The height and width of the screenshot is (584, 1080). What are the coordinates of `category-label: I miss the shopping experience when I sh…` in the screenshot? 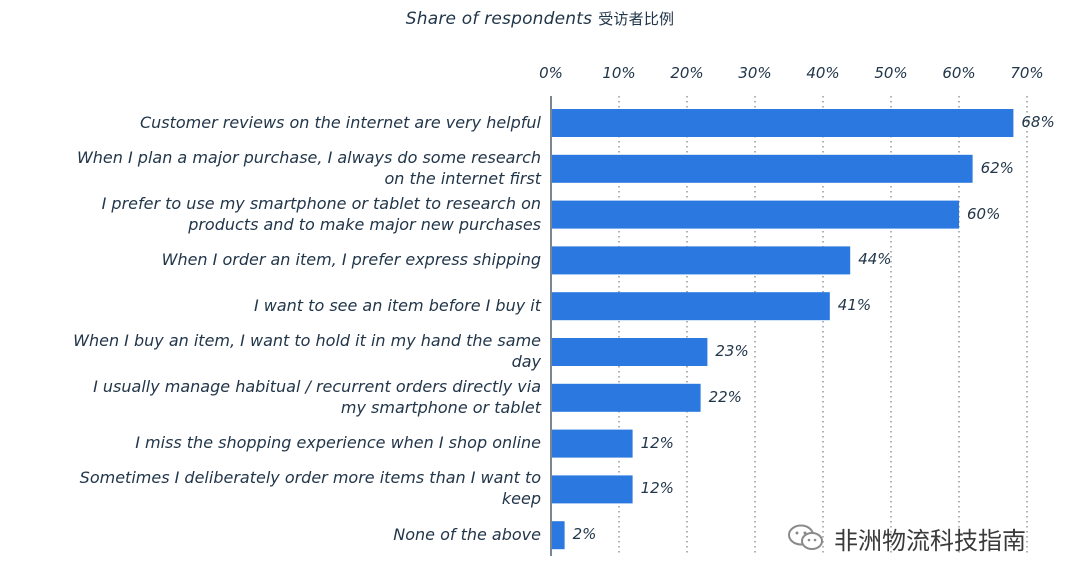 It's located at (338, 443).